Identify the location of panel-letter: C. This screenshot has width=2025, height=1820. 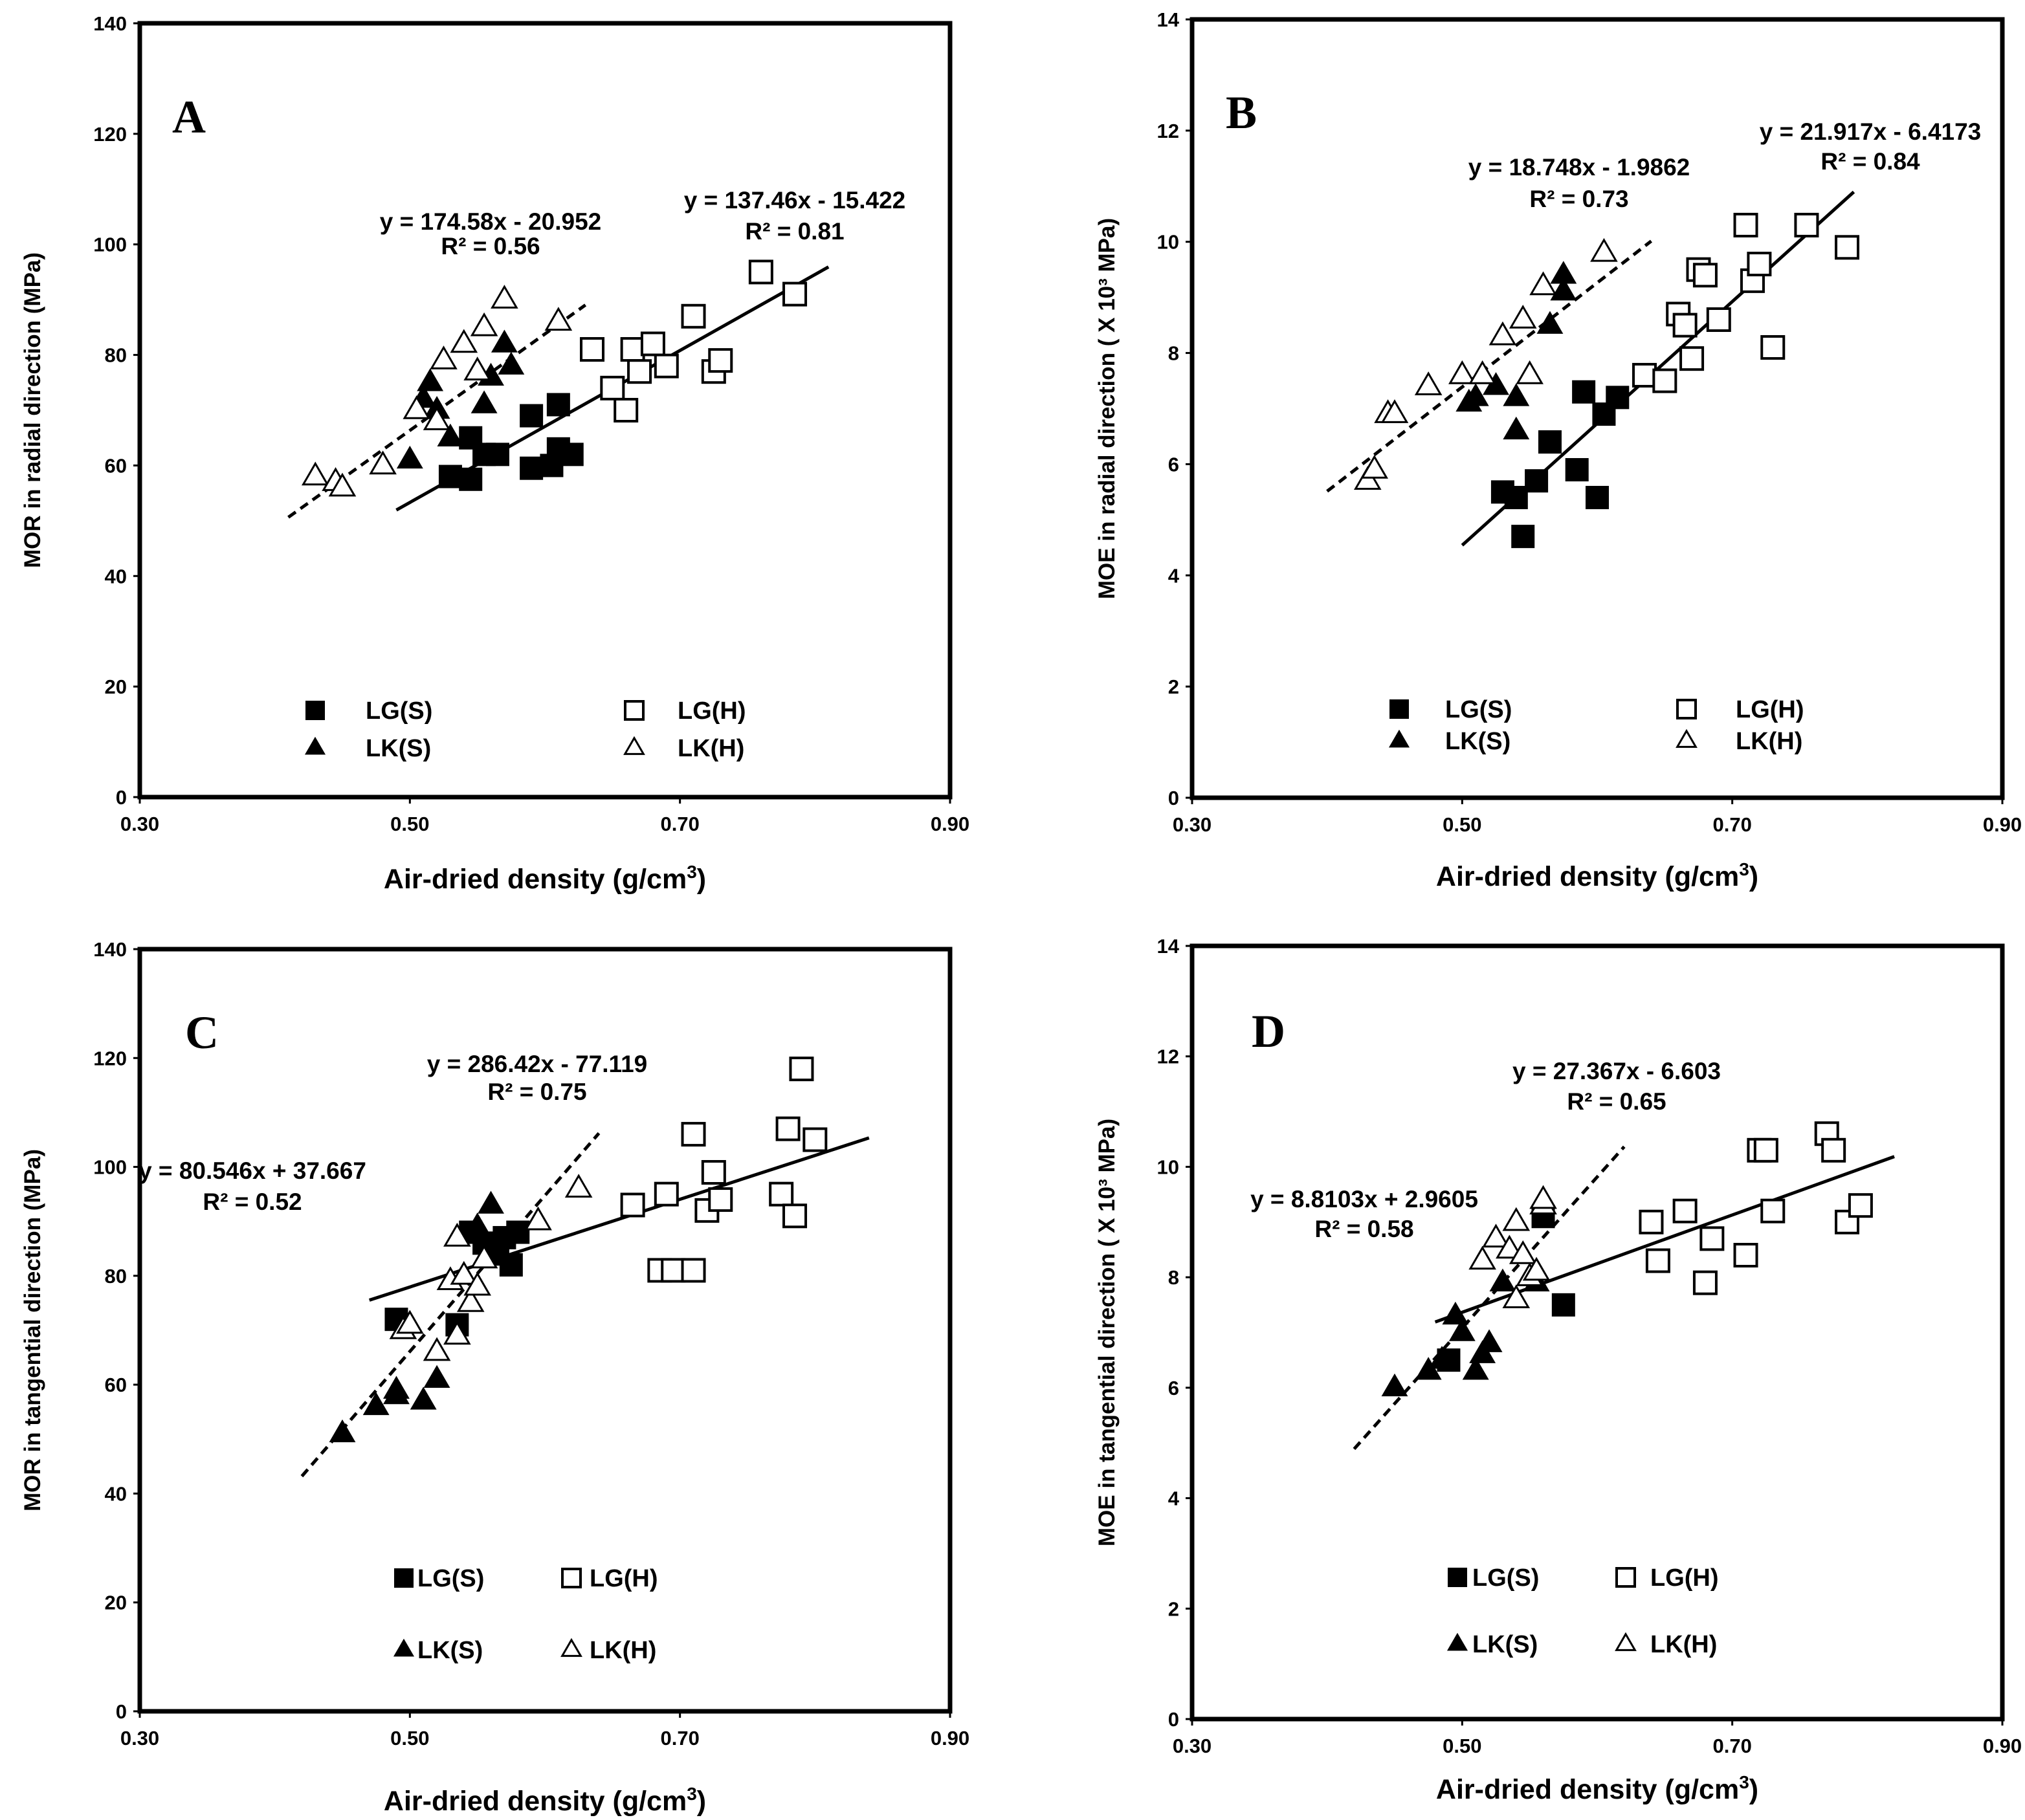
(202, 1032).